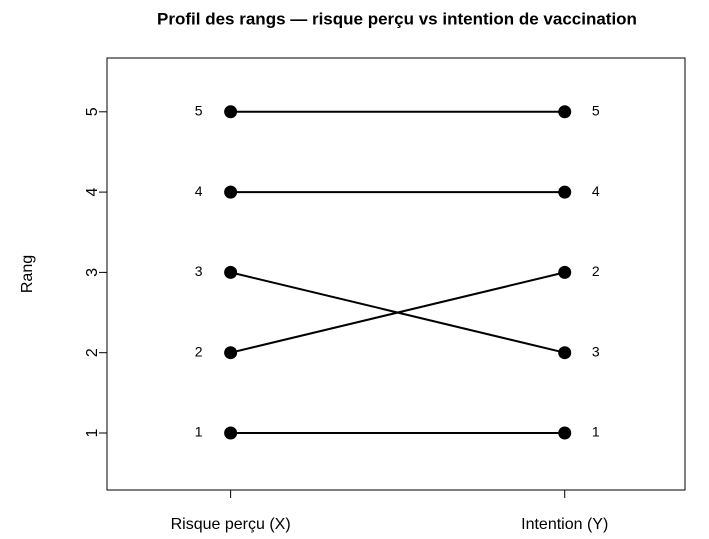 This screenshot has width=709, height=539. What do you see at coordinates (92, 192) in the screenshot?
I see `y-tick-label: 4` at bounding box center [92, 192].